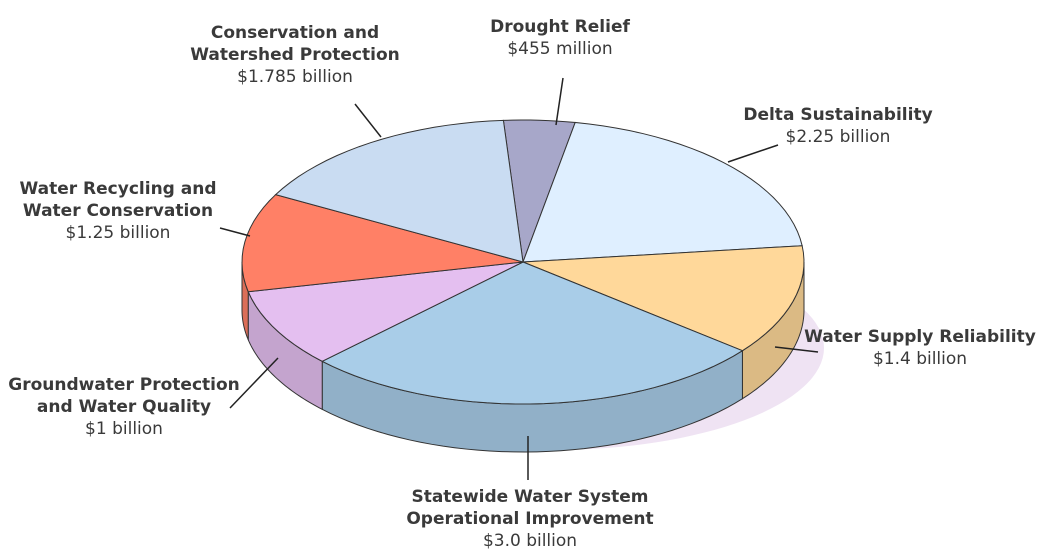 The height and width of the screenshot is (557, 1046). I want to click on label-drought: Drought Relief $455 million, so click(560, 38).